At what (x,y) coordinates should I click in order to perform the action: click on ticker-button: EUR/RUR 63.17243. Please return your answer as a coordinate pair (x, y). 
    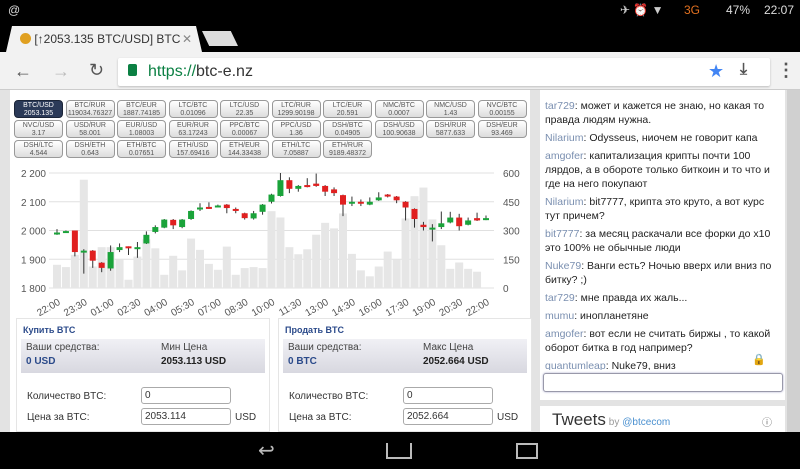
    Looking at the image, I should click on (193, 129).